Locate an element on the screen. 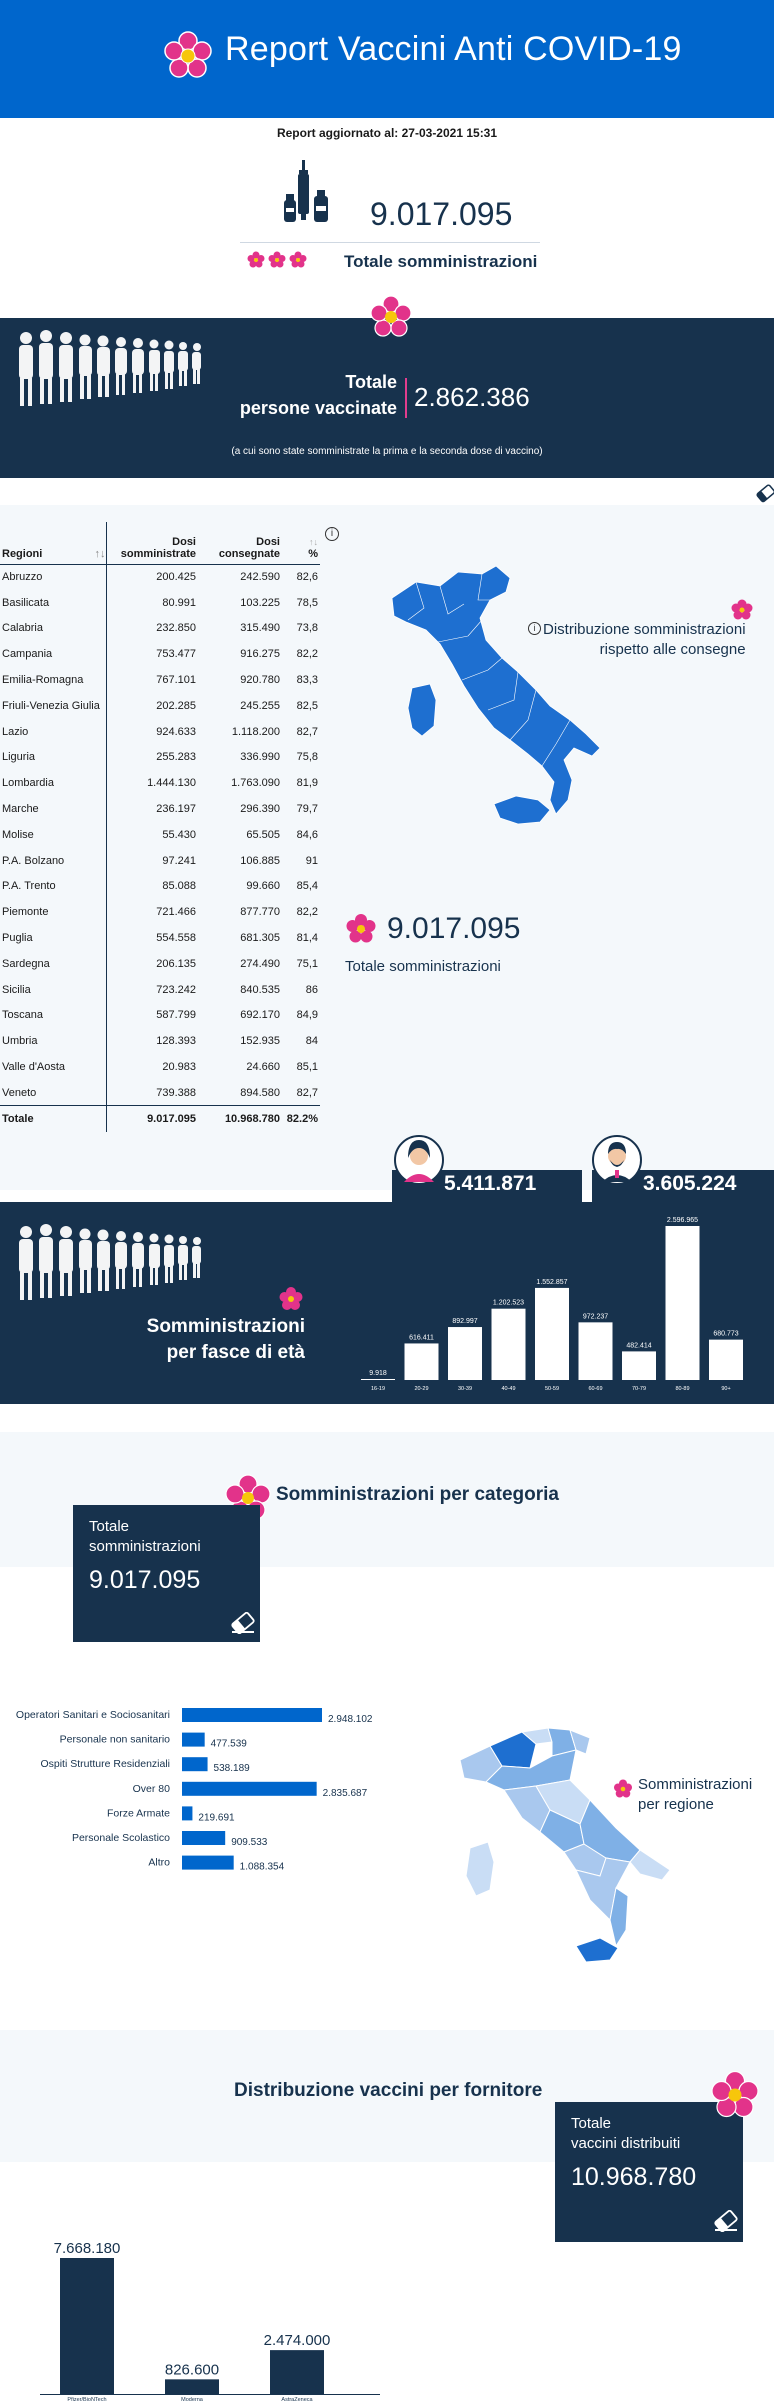 The width and height of the screenshot is (774, 2402). age-bar-value-label: 680.773 is located at coordinates (725, 1334).